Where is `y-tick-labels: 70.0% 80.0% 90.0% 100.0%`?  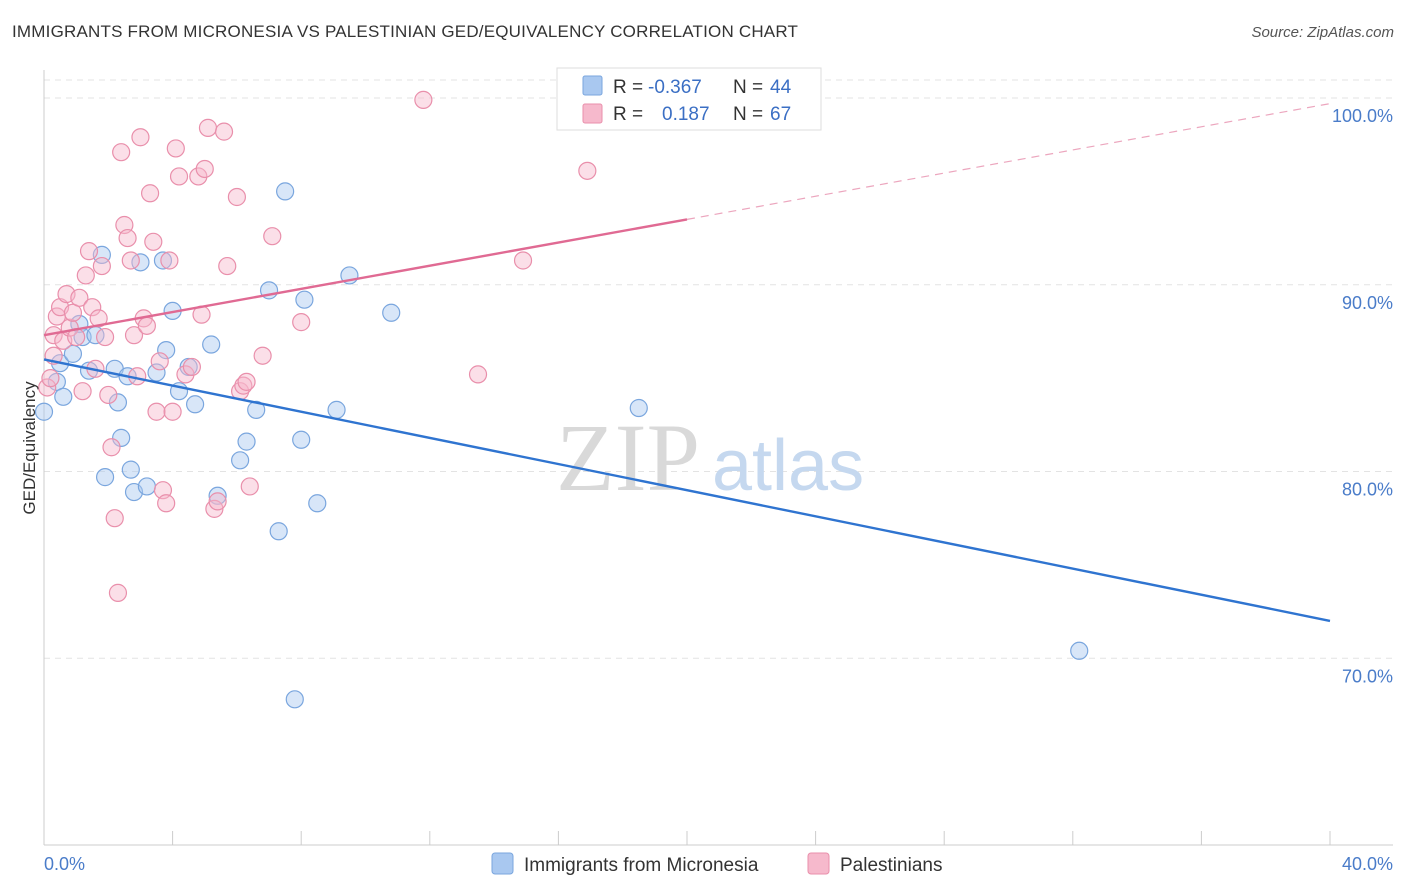 y-tick-labels: 70.0% 80.0% 90.0% 100.0% is located at coordinates (1362, 396).